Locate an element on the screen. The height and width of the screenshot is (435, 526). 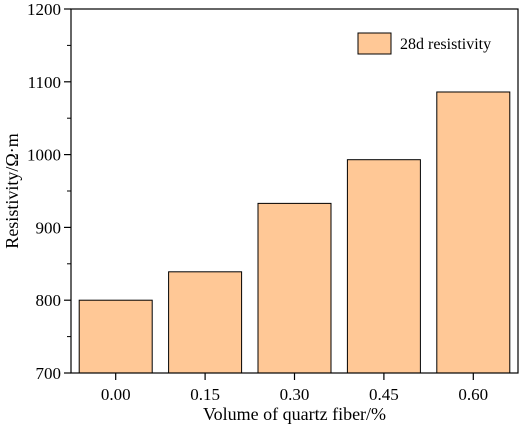
legend: 28d resistivity is located at coordinates (424, 43).